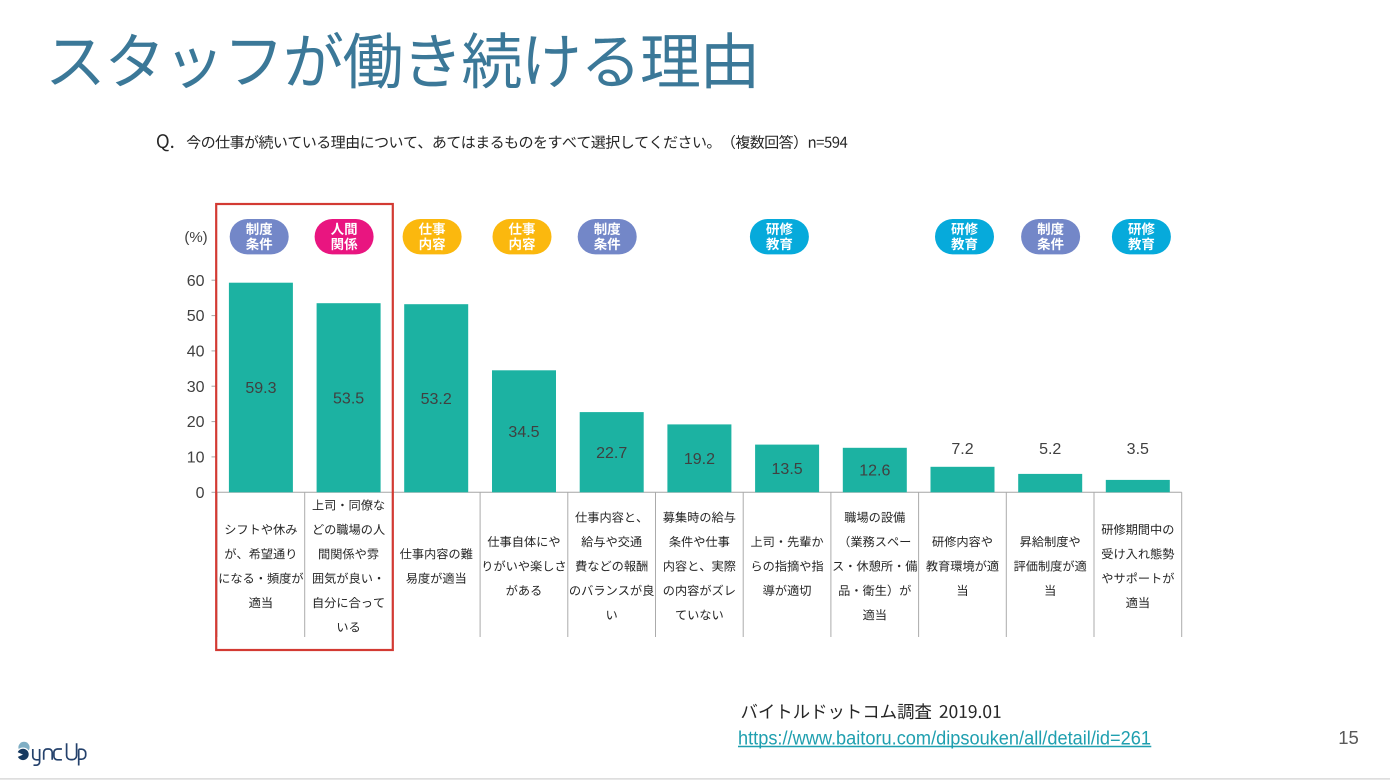 The width and height of the screenshot is (1390, 783). I want to click on svg-text: 53.2, so click(436, 399).